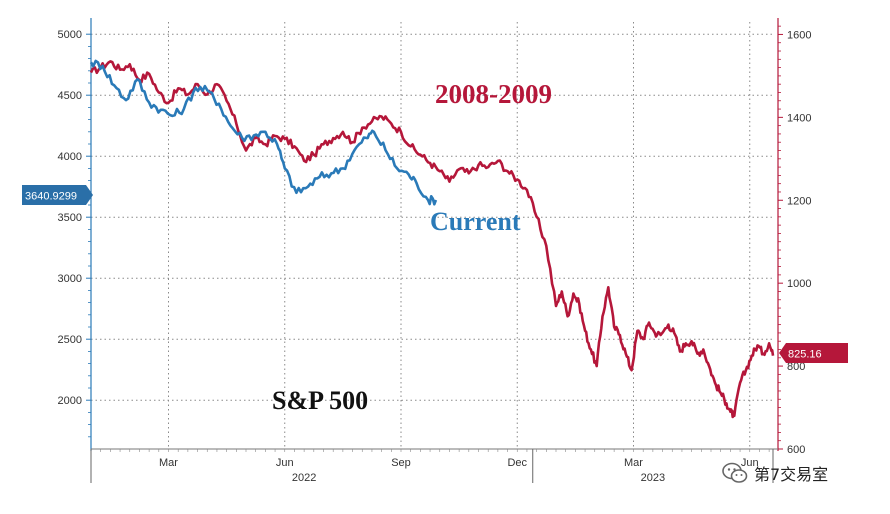 This screenshot has height=514, width=890. What do you see at coordinates (805, 355) in the screenshot?
I see `right-value-badge-text: 825.16` at bounding box center [805, 355].